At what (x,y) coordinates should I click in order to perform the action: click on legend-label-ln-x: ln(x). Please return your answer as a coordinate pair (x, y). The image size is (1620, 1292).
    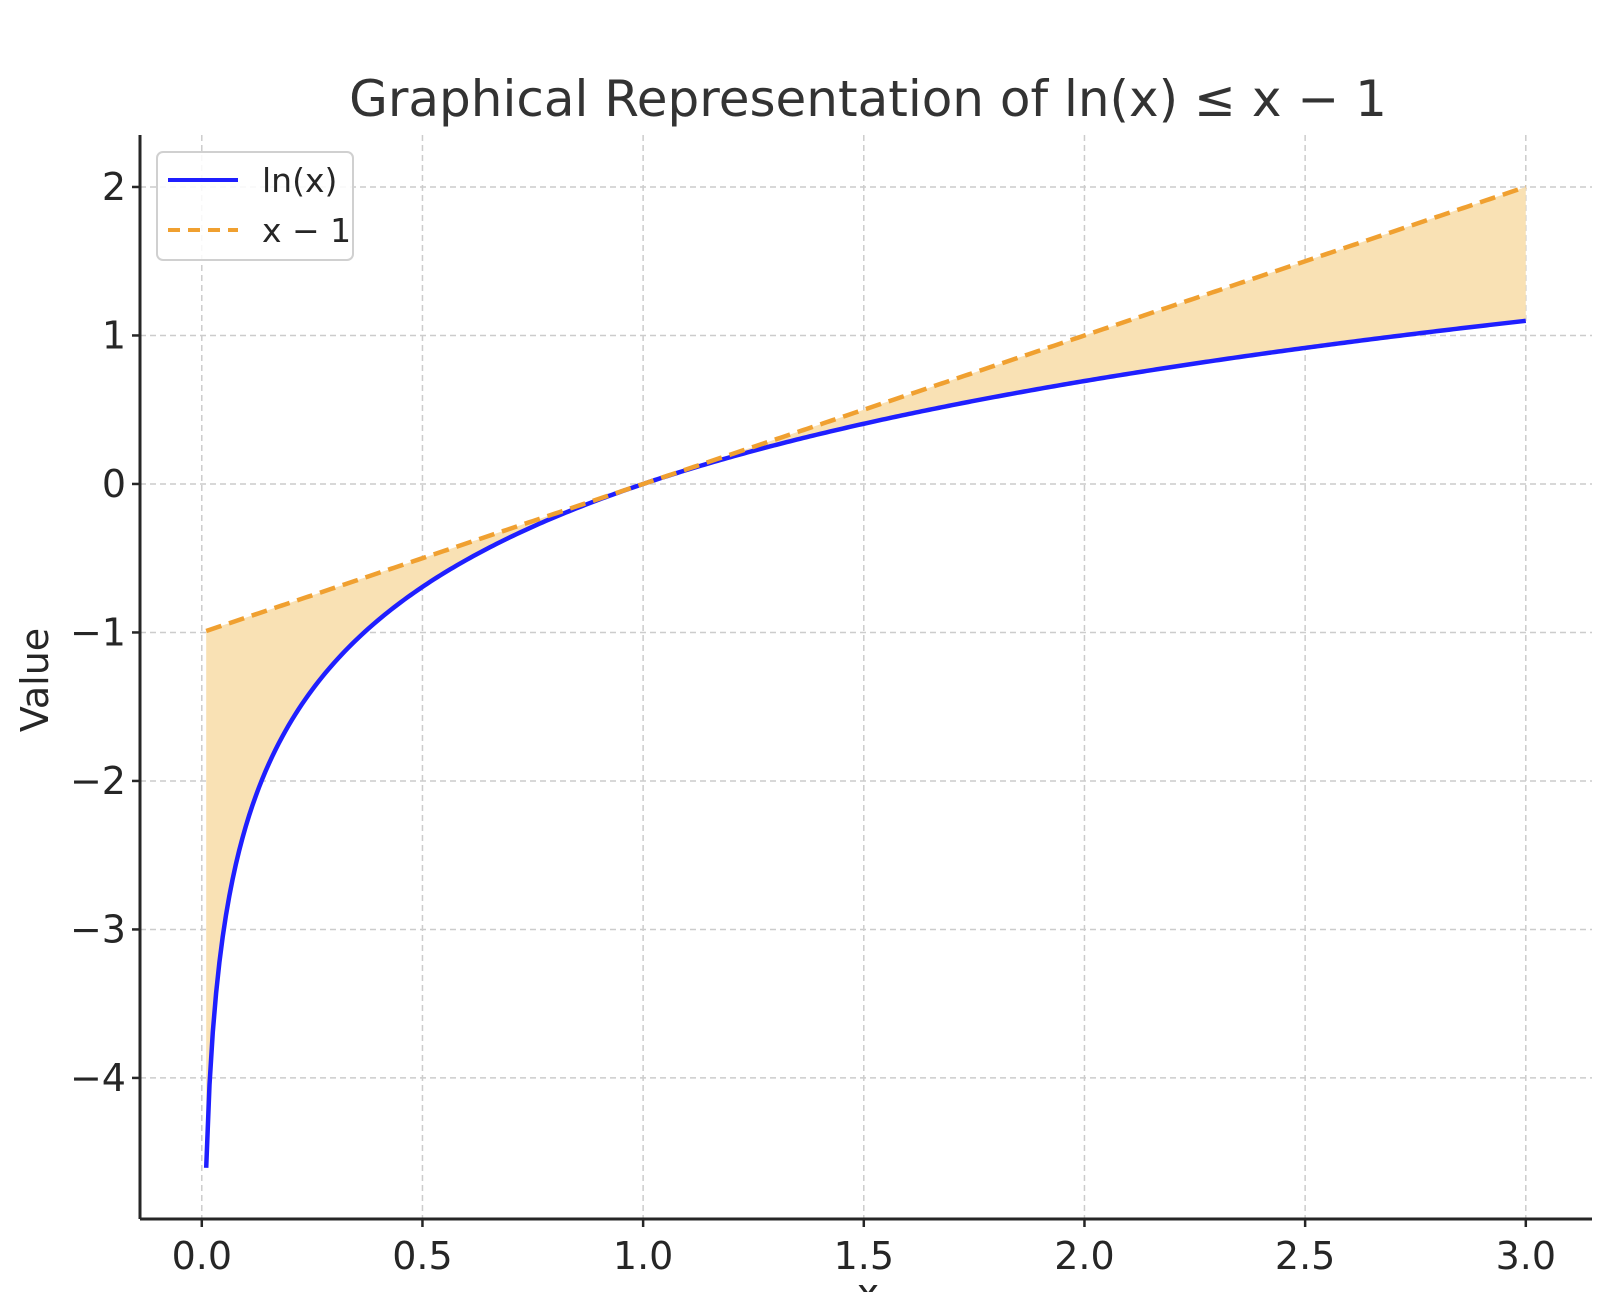
    Looking at the image, I should click on (299, 180).